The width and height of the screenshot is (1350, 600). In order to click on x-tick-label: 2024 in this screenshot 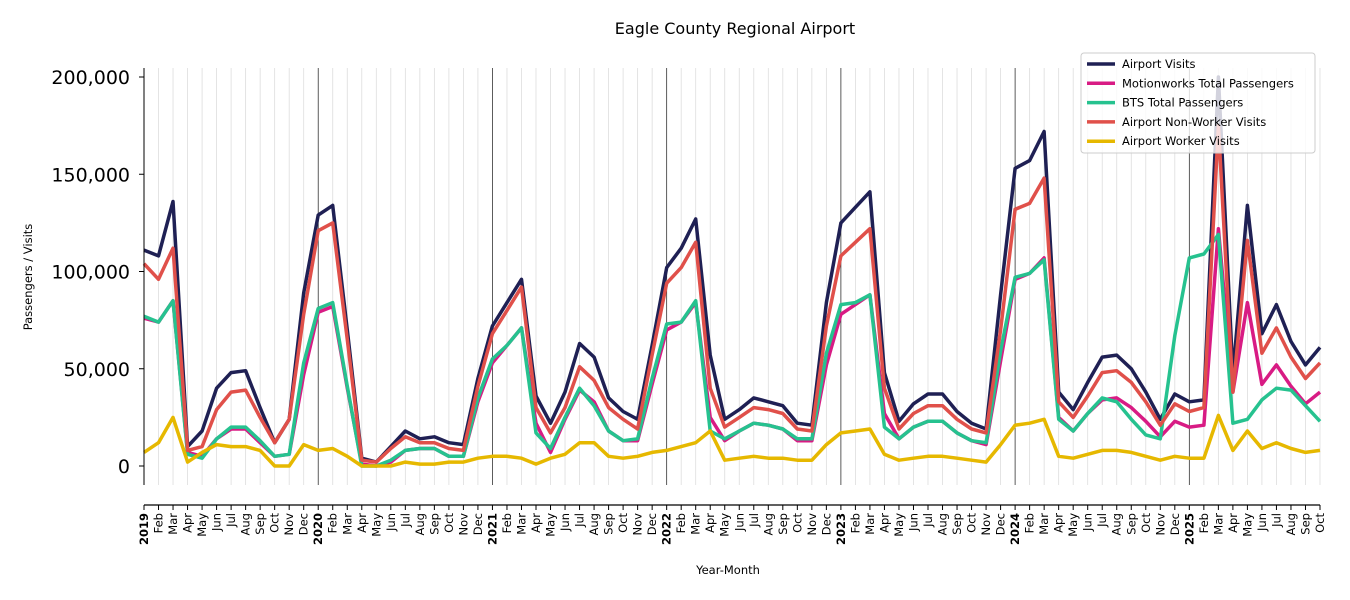, I will do `click(1015, 529)`.